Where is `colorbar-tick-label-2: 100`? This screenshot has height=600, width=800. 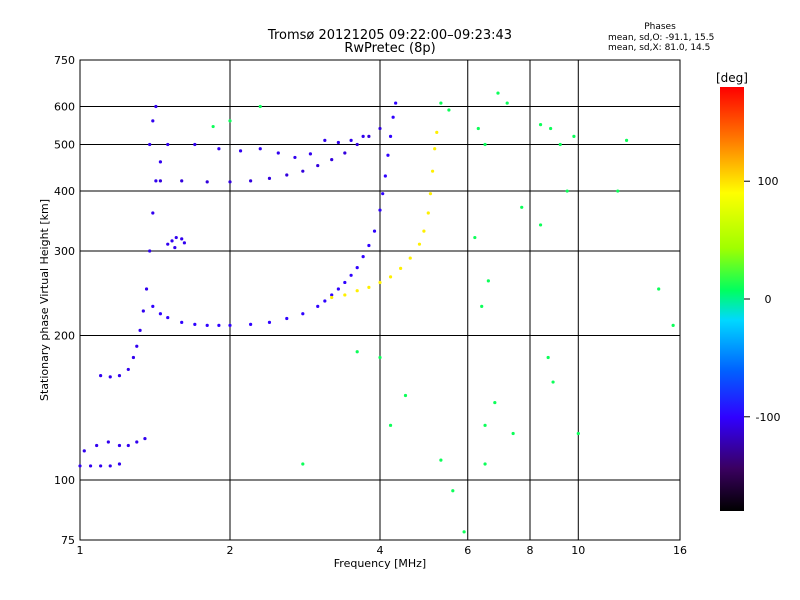 colorbar-tick-label-2: 100 is located at coordinates (768, 181).